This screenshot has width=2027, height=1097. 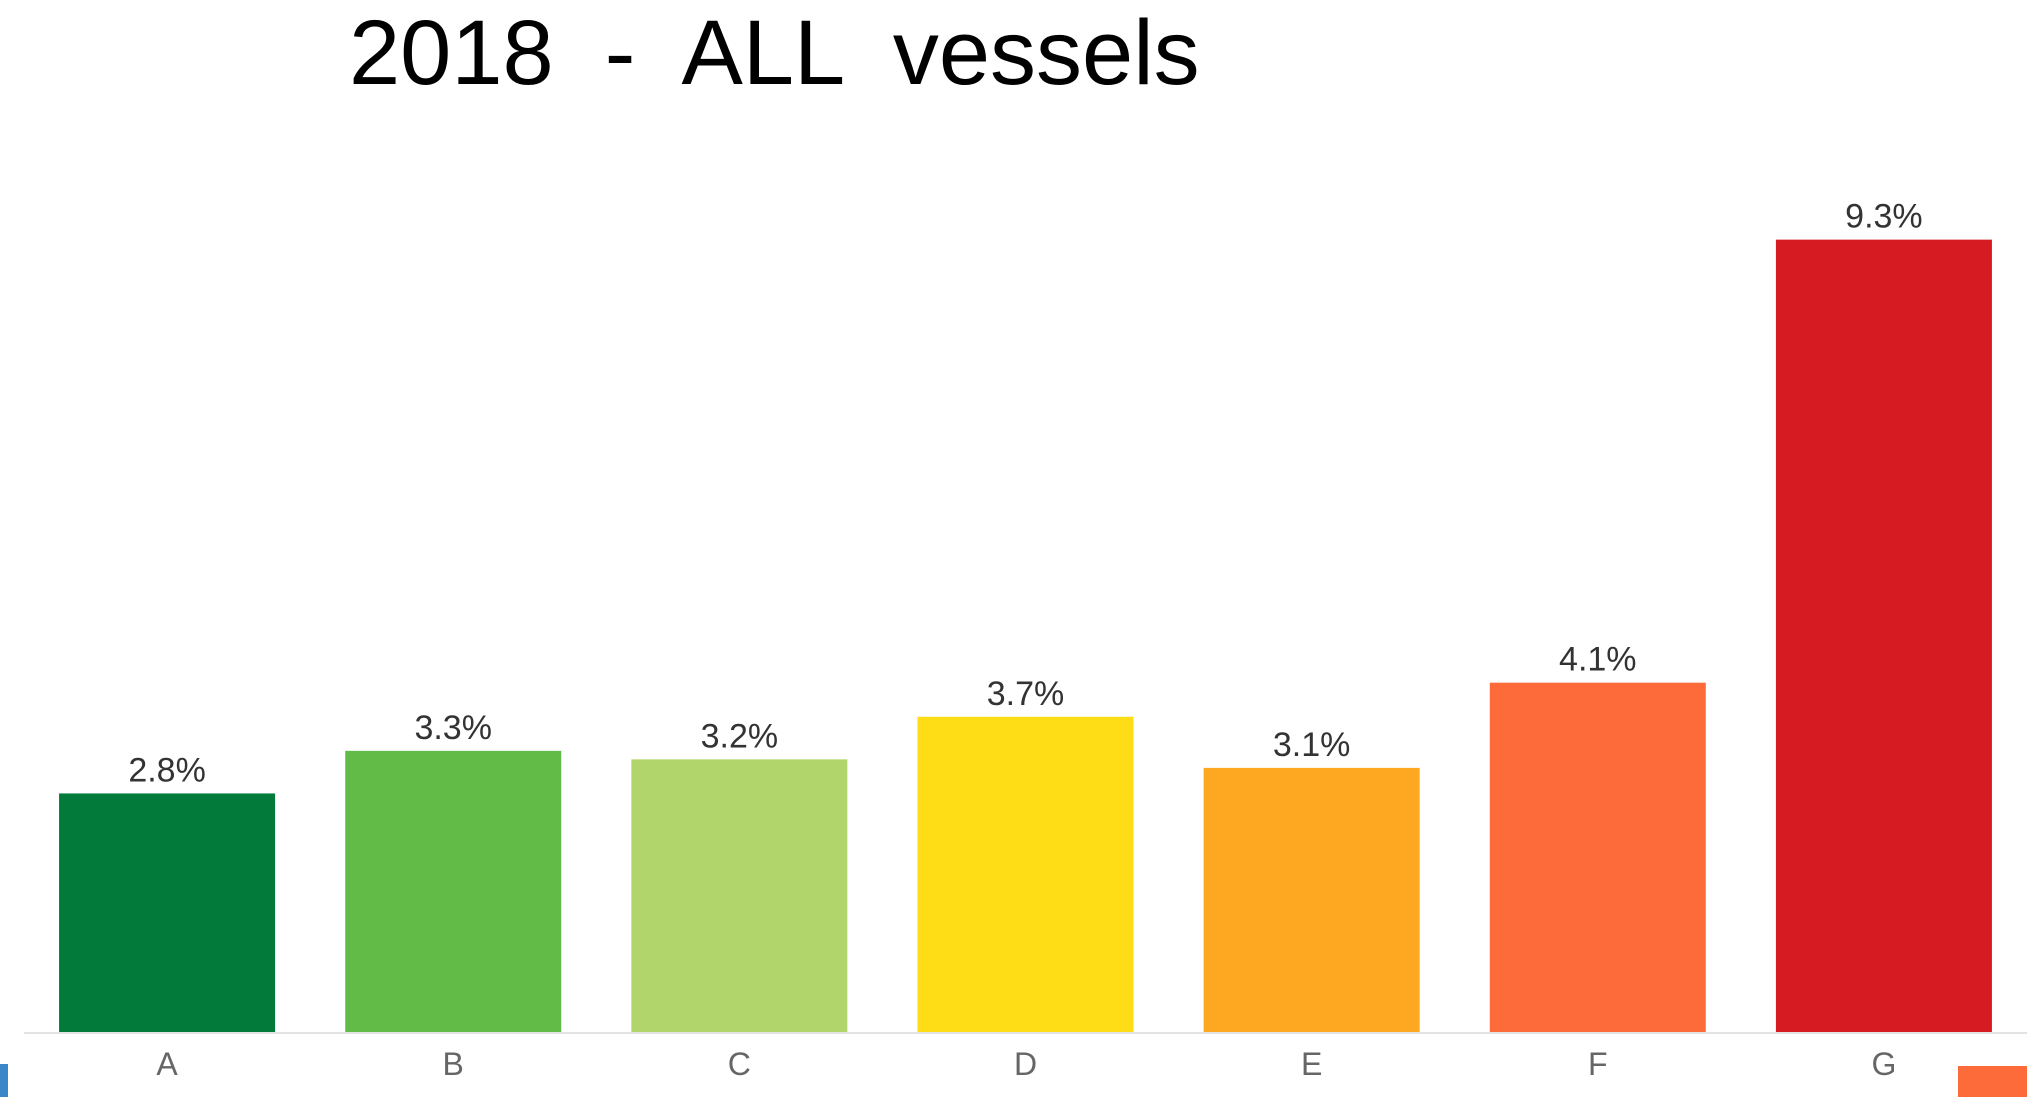 What do you see at coordinates (1311, 1064) in the screenshot?
I see `x-tick-label: E` at bounding box center [1311, 1064].